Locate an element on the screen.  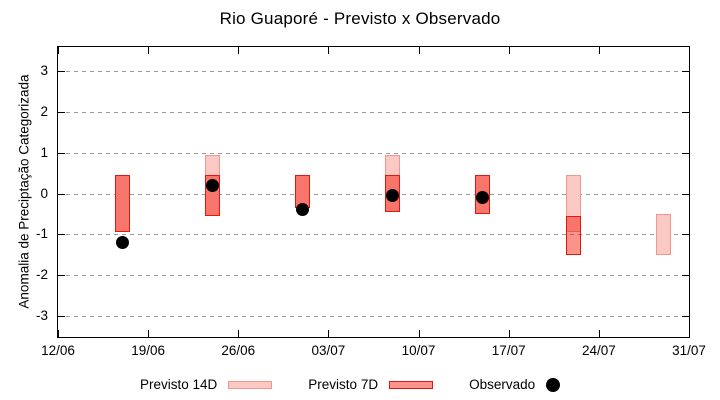
x-tick-label: 12/06 is located at coordinates (58, 350).